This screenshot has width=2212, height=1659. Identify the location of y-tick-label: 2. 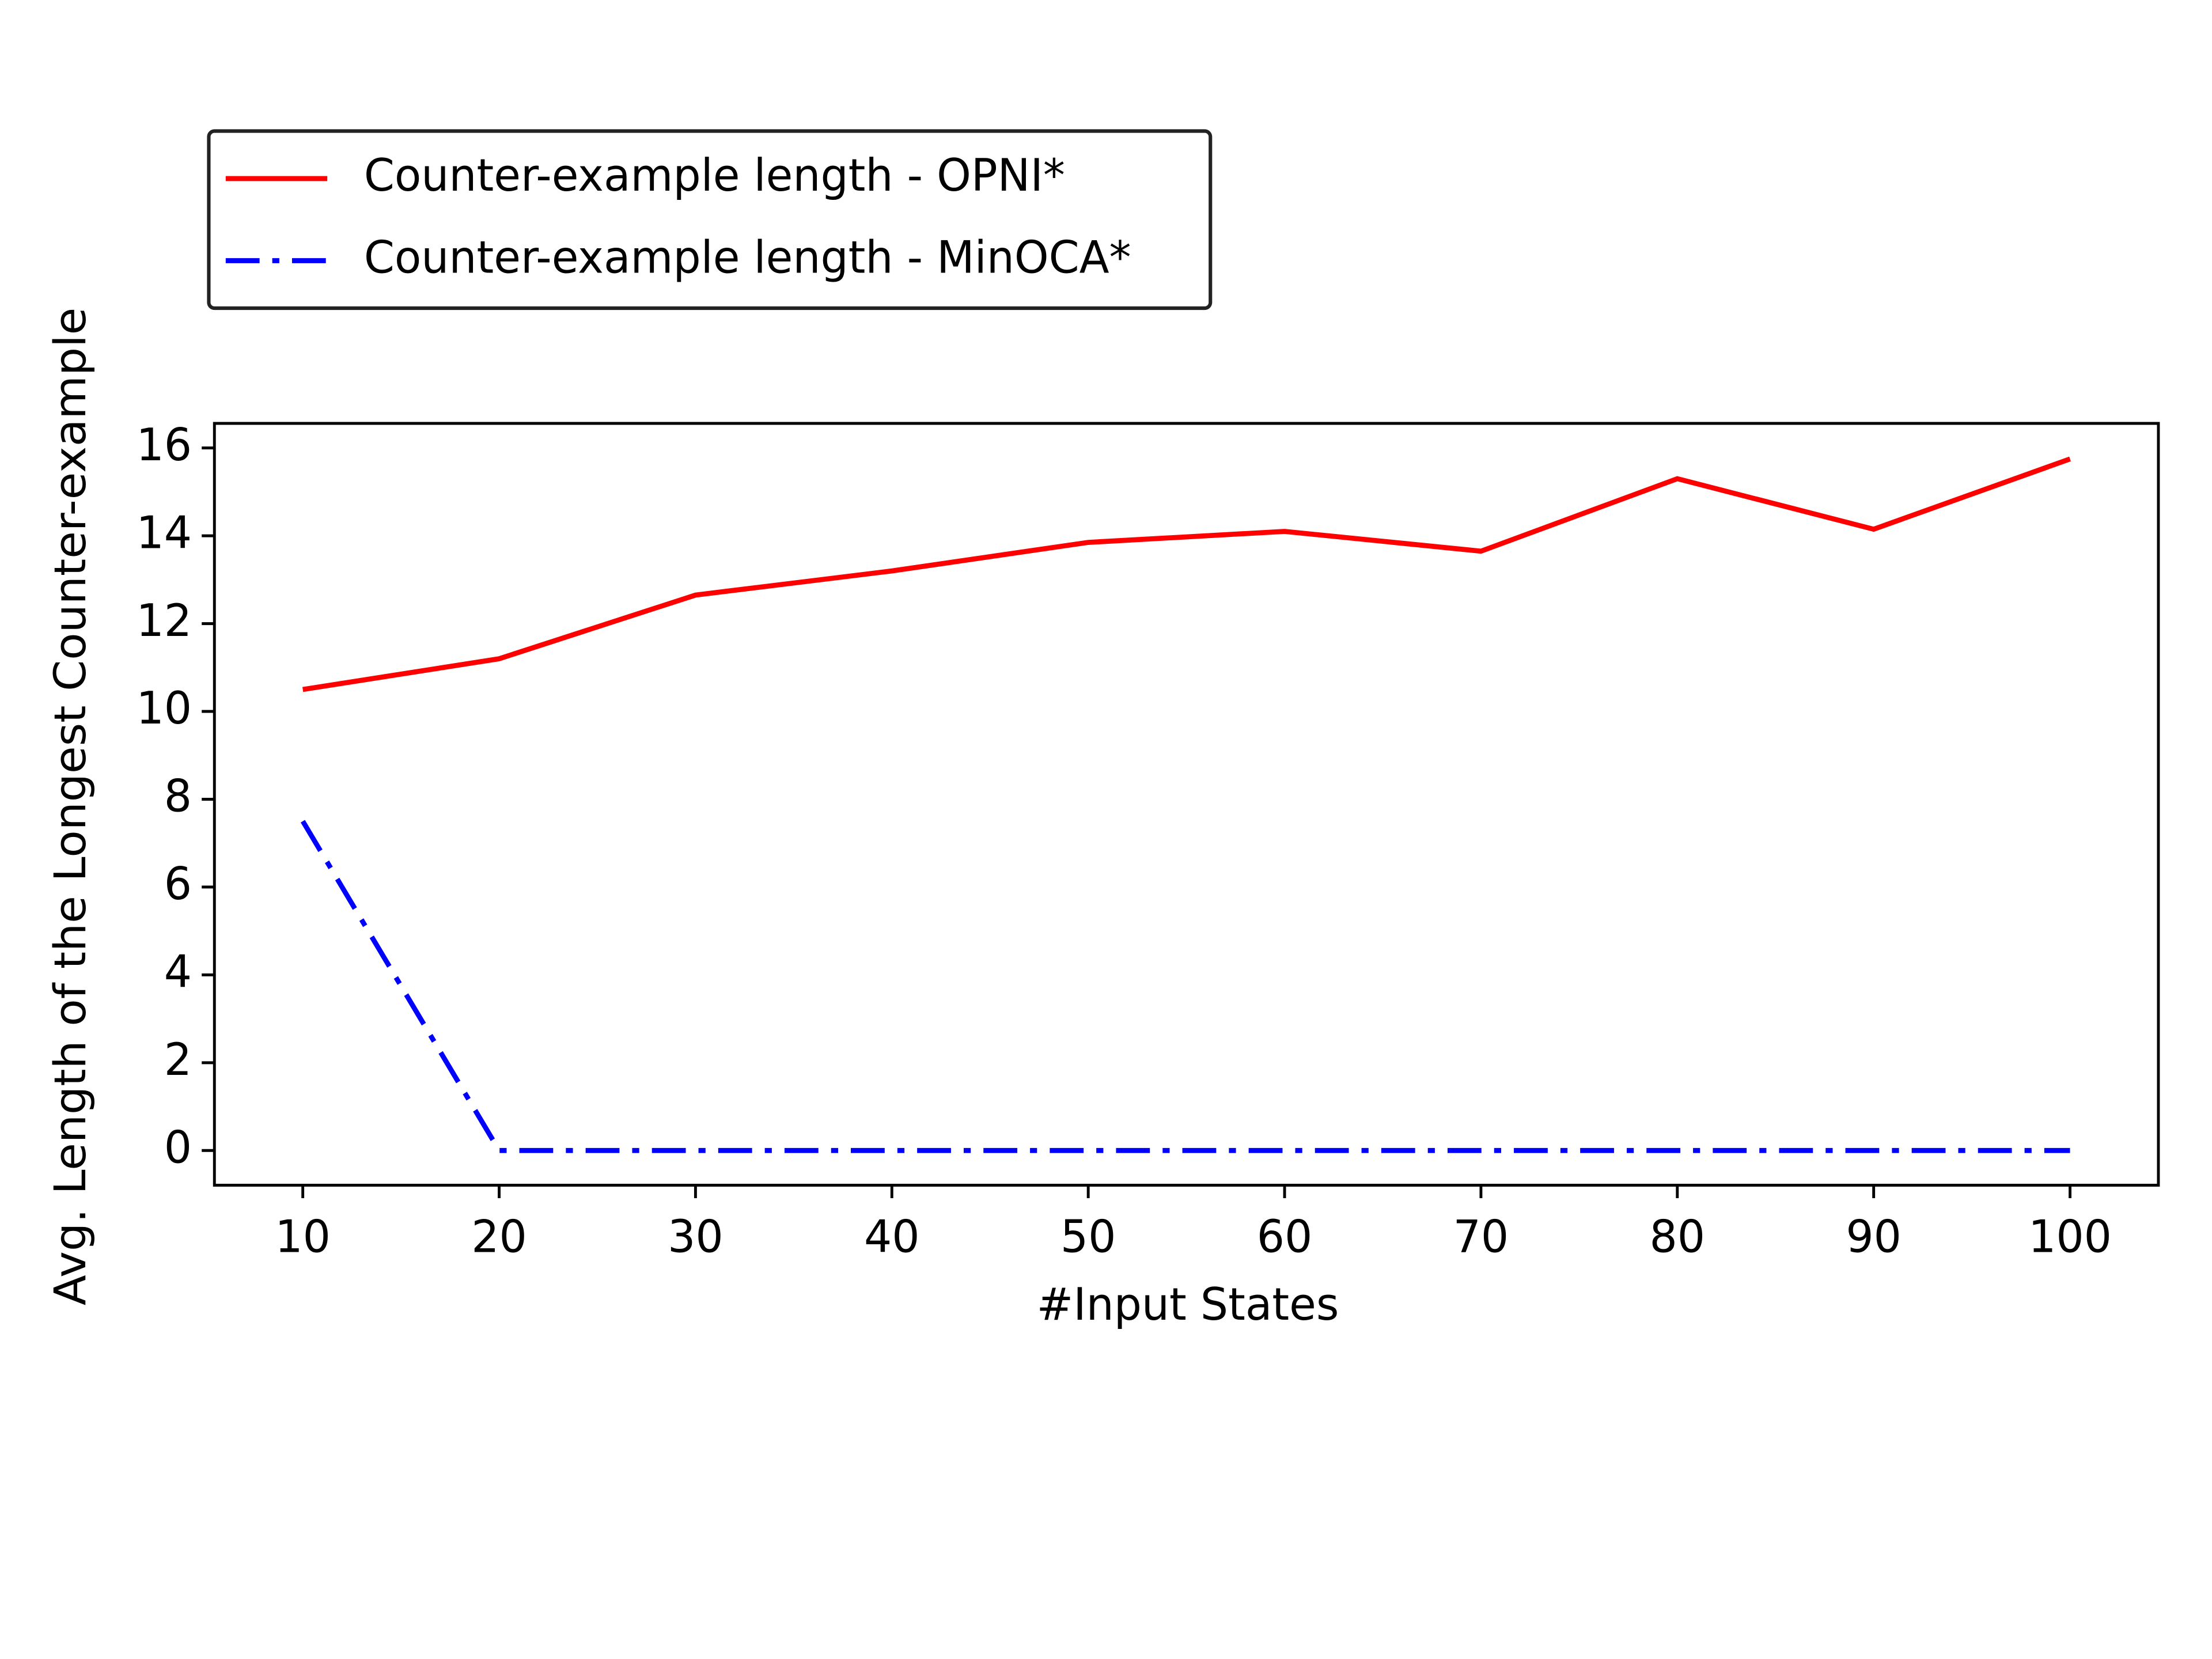
(178, 1060).